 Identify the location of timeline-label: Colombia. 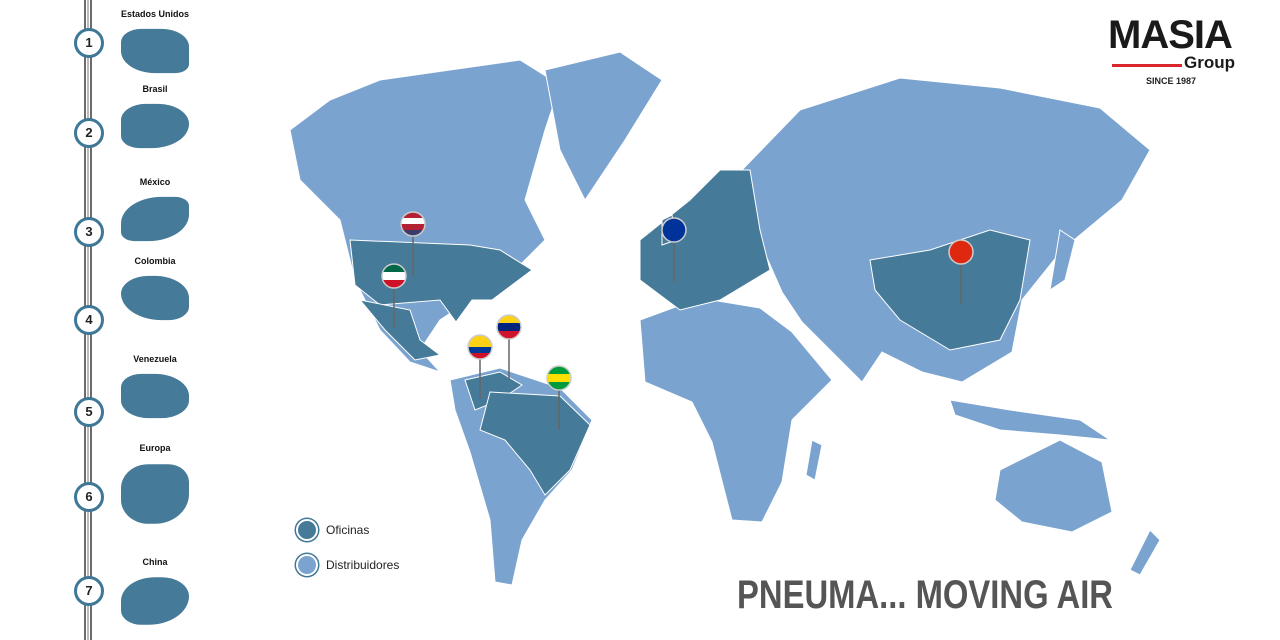
(155, 261).